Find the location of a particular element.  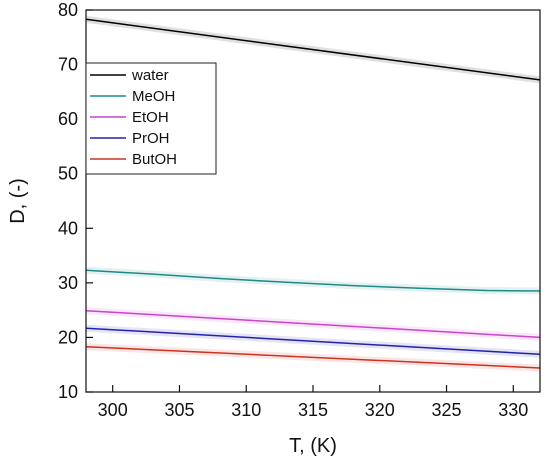

x-tick-label: 305 is located at coordinates (179, 410).